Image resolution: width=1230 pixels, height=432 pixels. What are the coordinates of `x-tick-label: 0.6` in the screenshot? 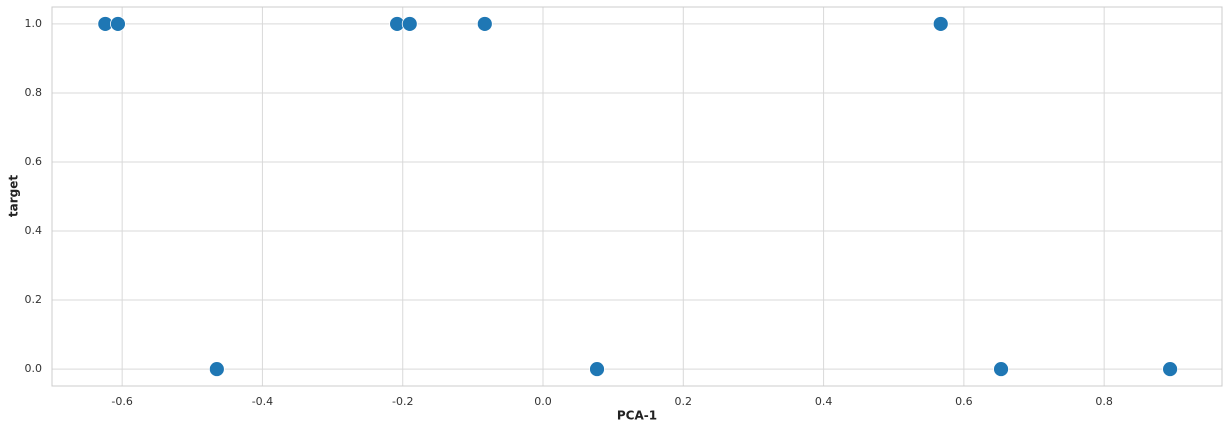 It's located at (964, 401).